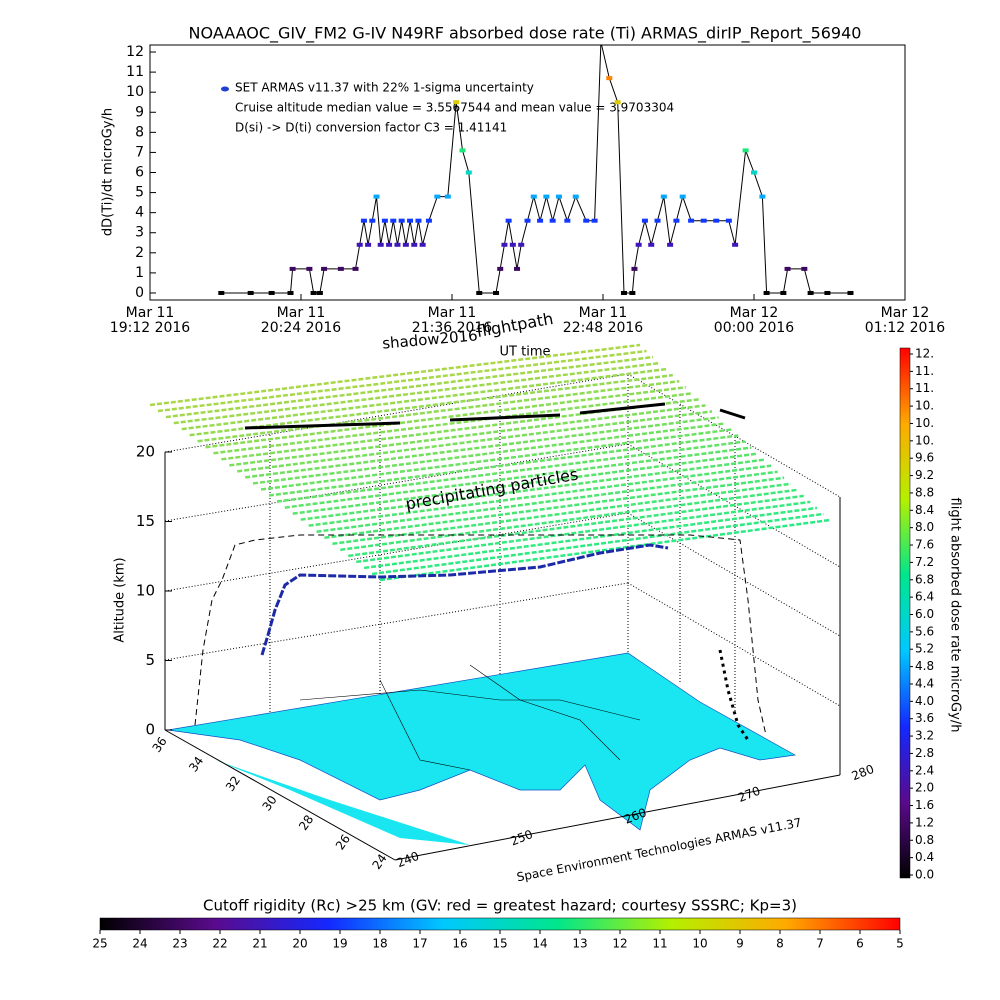 The width and height of the screenshot is (1000, 1000). Describe the element at coordinates (924, 649) in the screenshot. I see `colorbar-tick-label: 5.2` at that location.